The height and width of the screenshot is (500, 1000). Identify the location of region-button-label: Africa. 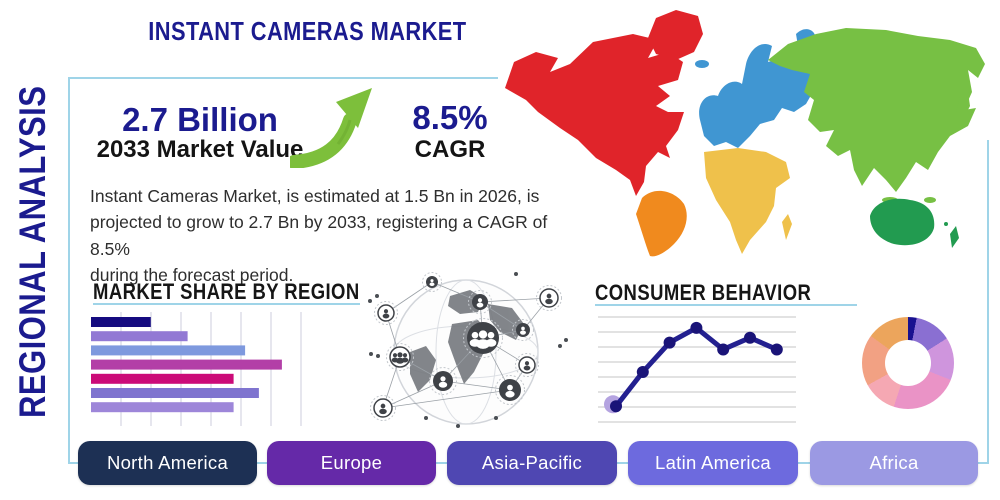
(894, 462).